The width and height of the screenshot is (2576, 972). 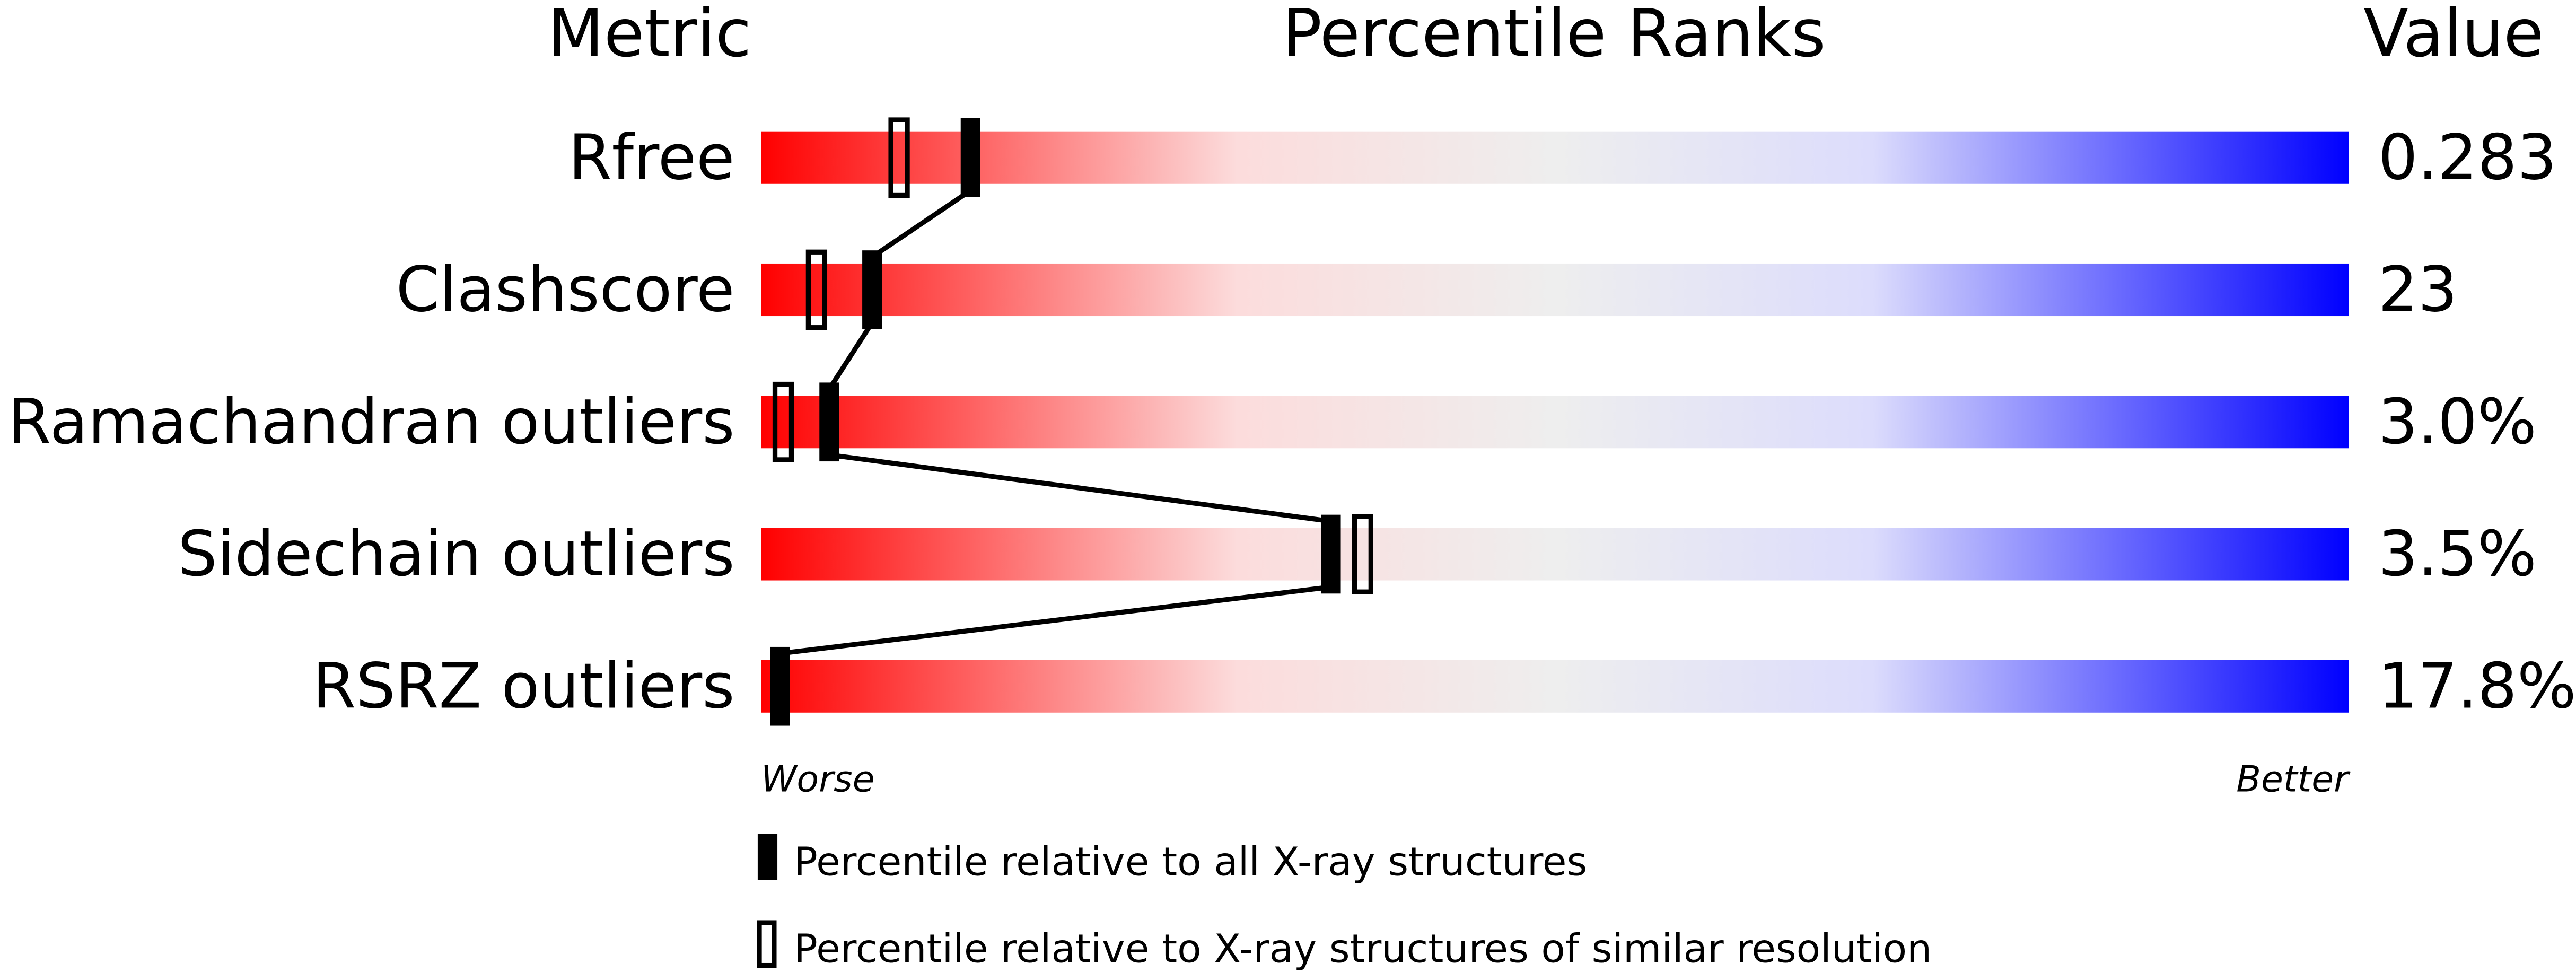 What do you see at coordinates (2457, 422) in the screenshot?
I see `metric-value: 3.0%` at bounding box center [2457, 422].